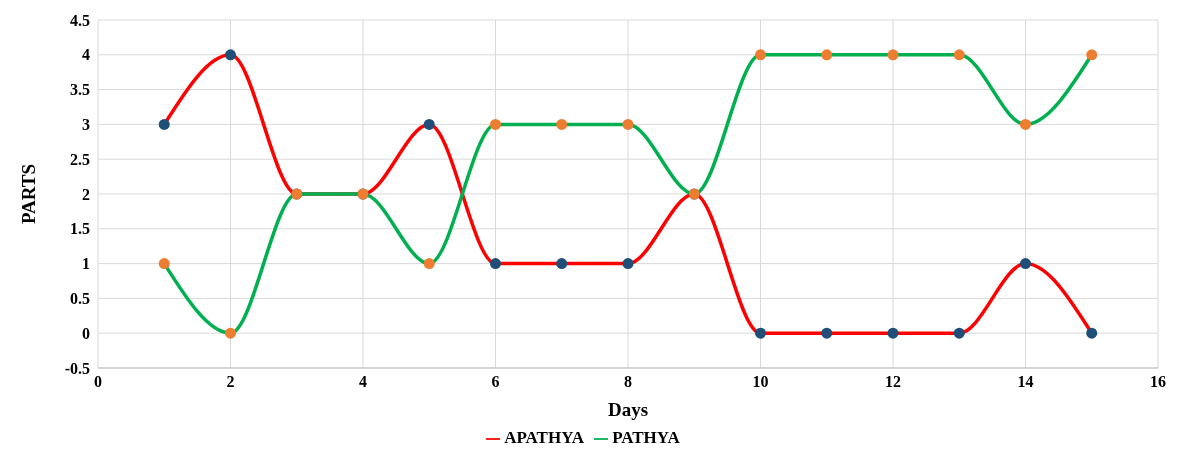  Describe the element at coordinates (1158, 382) in the screenshot. I see `x-tick-label: 16` at that location.